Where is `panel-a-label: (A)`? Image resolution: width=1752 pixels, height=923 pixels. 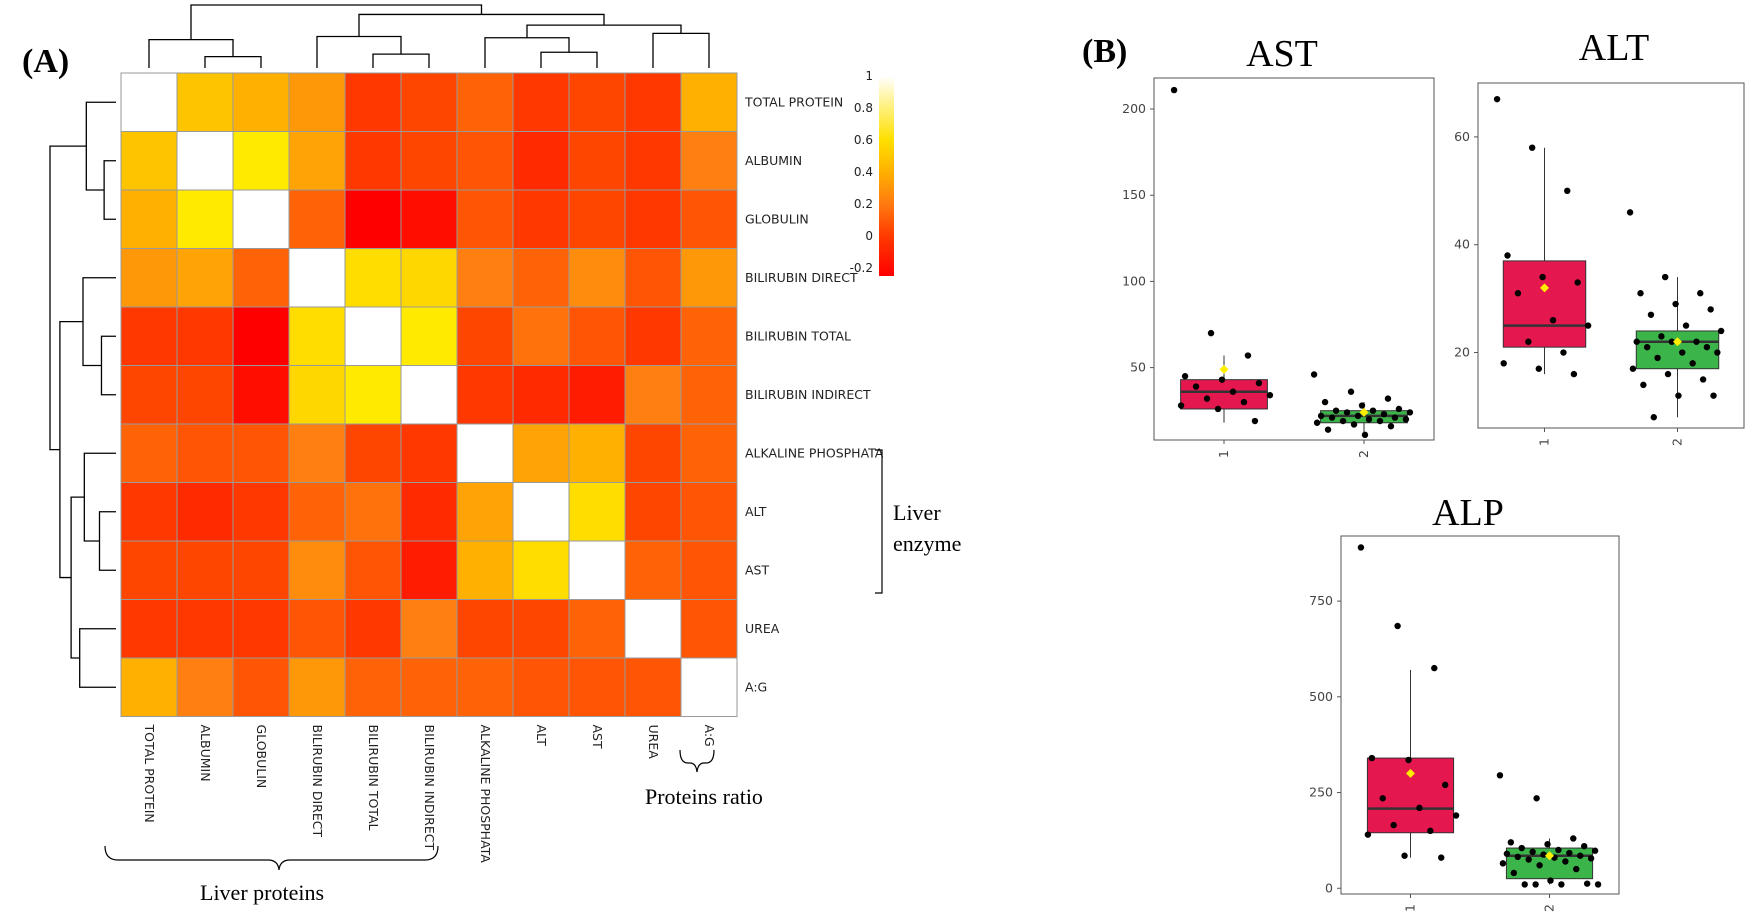 panel-a-label: (A) is located at coordinates (45, 61).